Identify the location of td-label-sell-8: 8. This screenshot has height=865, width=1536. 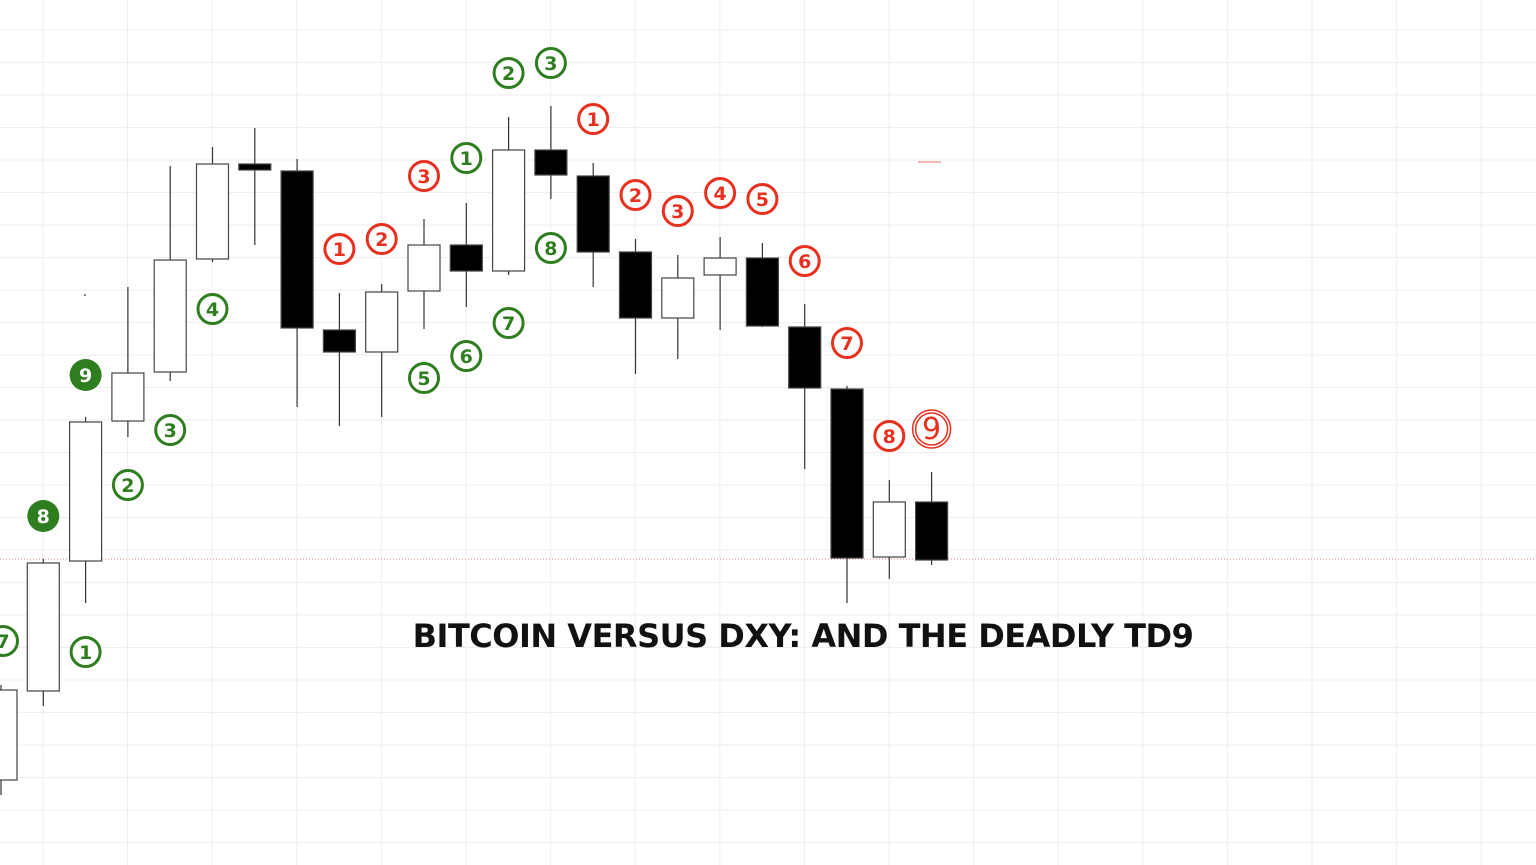
(889, 436).